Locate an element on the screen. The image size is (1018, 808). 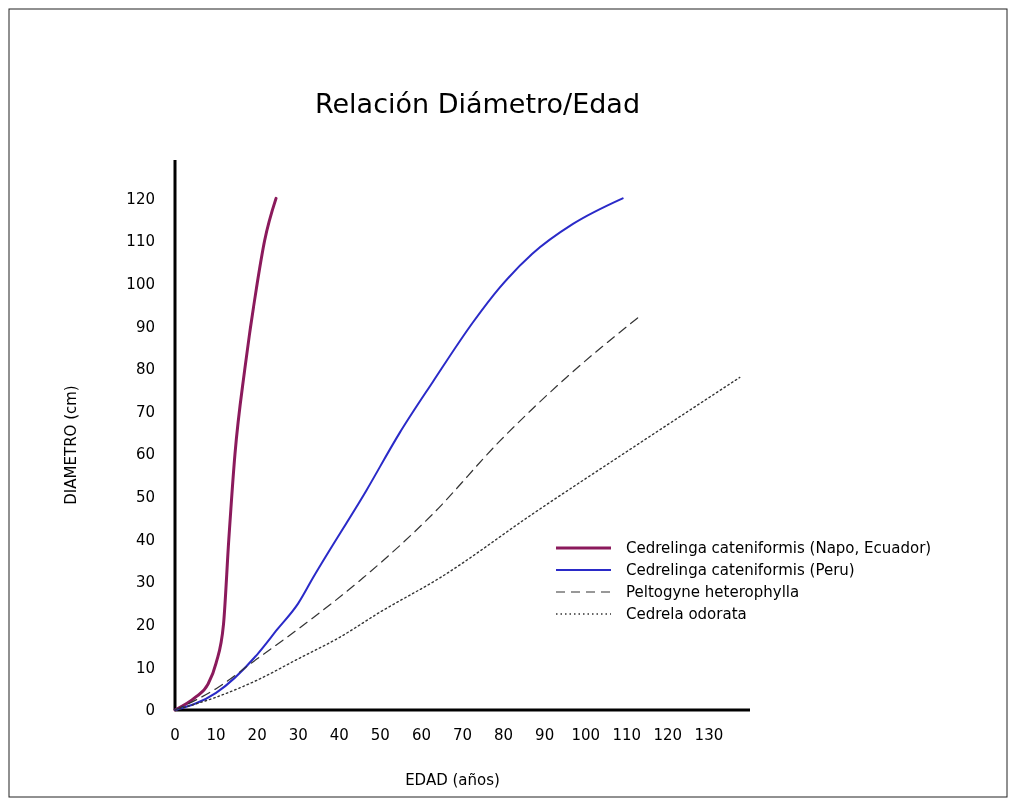
x-tick-label: 130 is located at coordinates (709, 735).